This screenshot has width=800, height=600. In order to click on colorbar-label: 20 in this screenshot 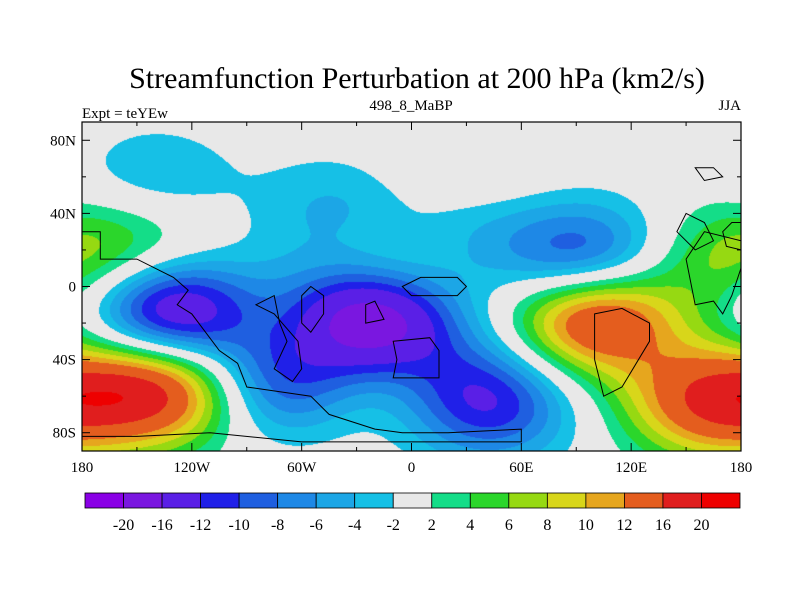, I will do `click(701, 525)`.